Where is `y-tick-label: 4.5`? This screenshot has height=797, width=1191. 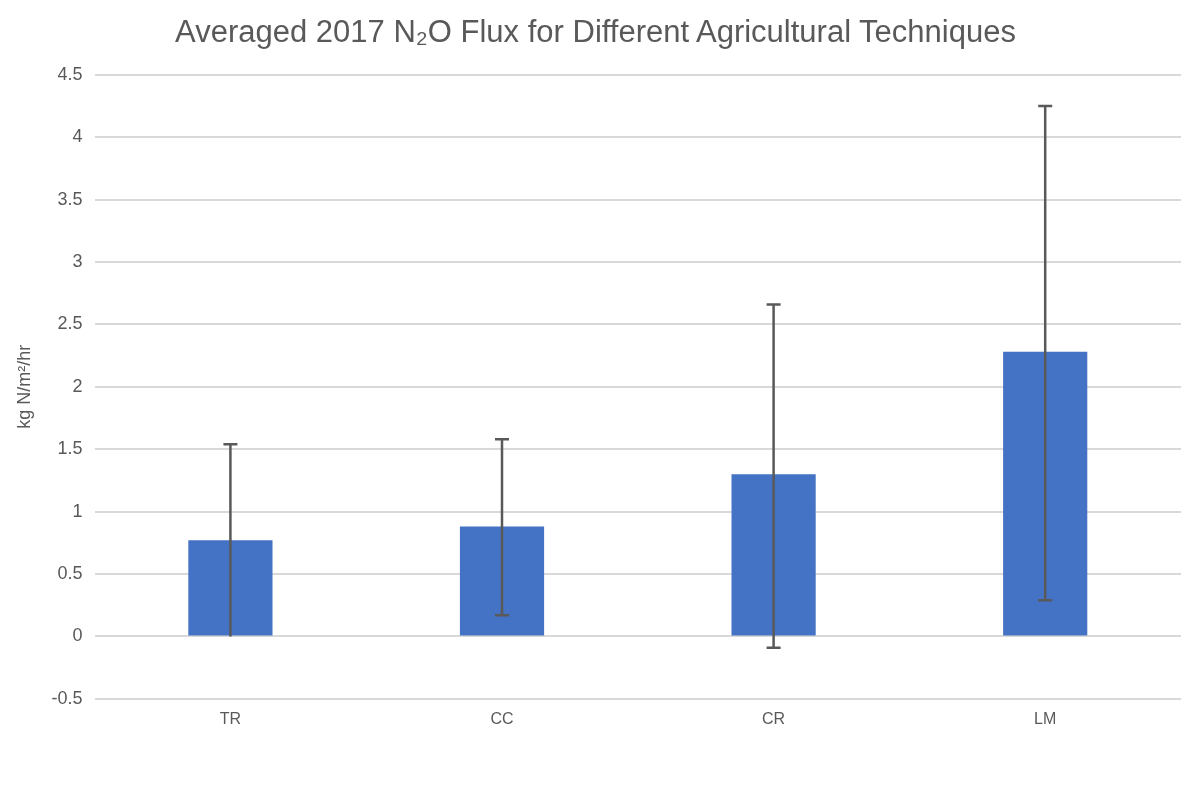 y-tick-label: 4.5 is located at coordinates (70, 73).